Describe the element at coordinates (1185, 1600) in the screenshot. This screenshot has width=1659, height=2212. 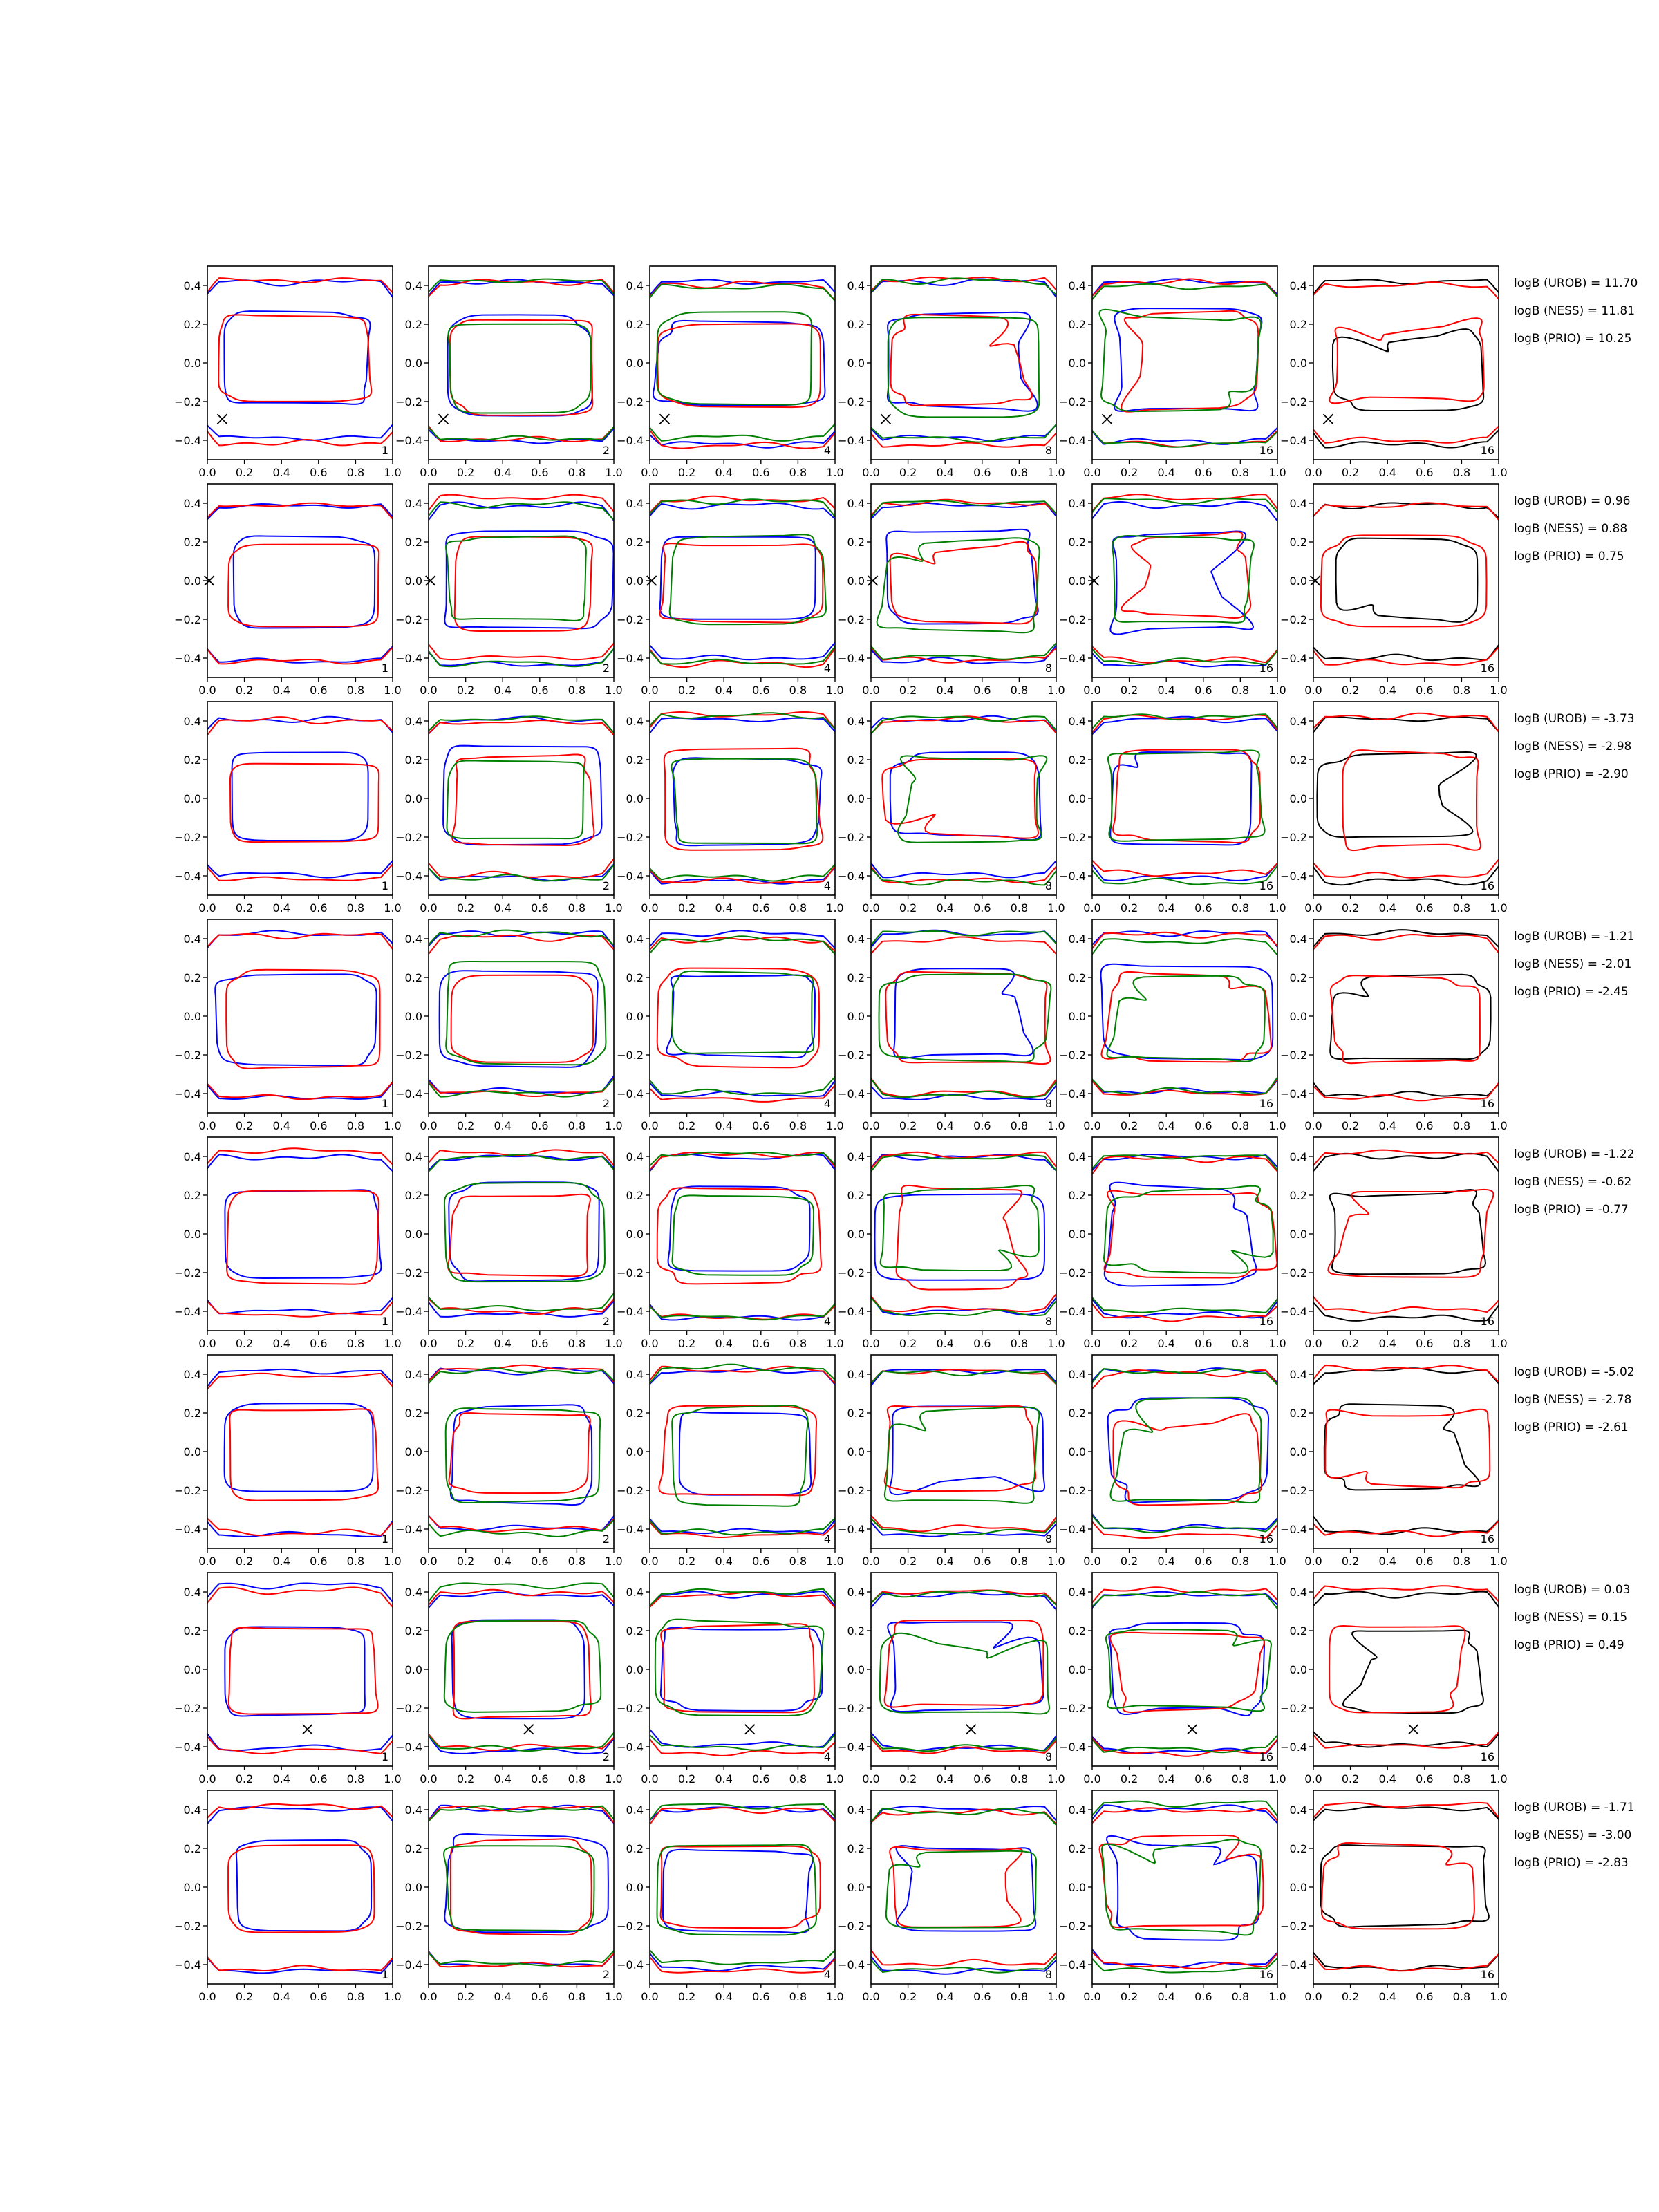
I see `contour-green-top` at that location.